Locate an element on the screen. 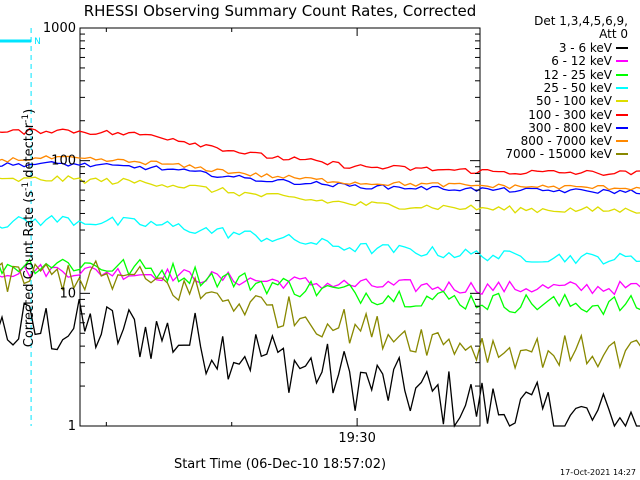 The image size is (640, 480). y-tick-label: 10 is located at coordinates (67, 293).